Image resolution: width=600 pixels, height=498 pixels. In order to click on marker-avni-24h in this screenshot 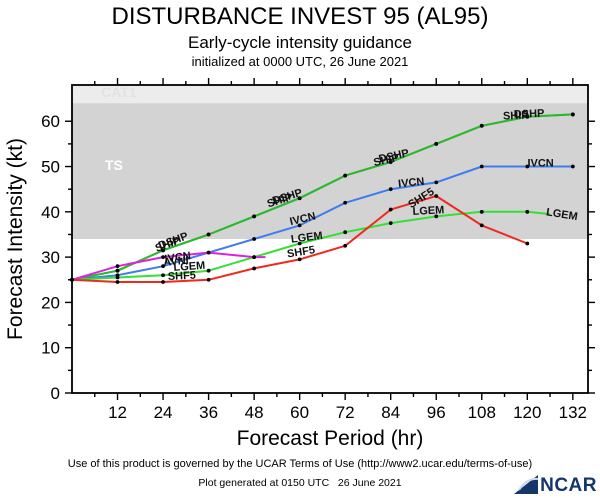, I will do `click(163, 257)`.